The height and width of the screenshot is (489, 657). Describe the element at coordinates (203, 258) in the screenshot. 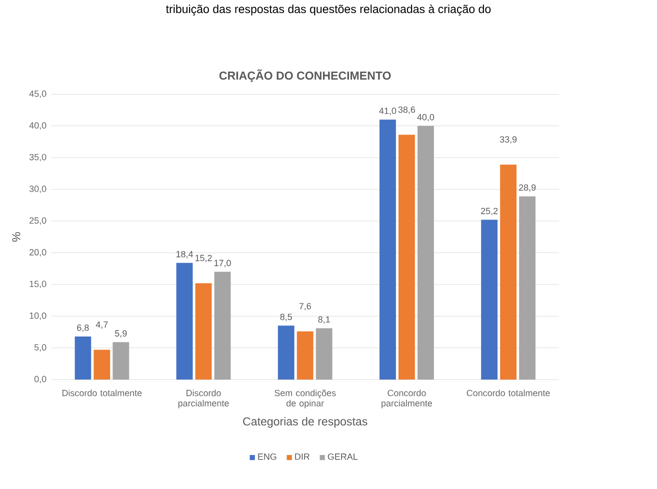

I see `data-label: 15,2` at that location.